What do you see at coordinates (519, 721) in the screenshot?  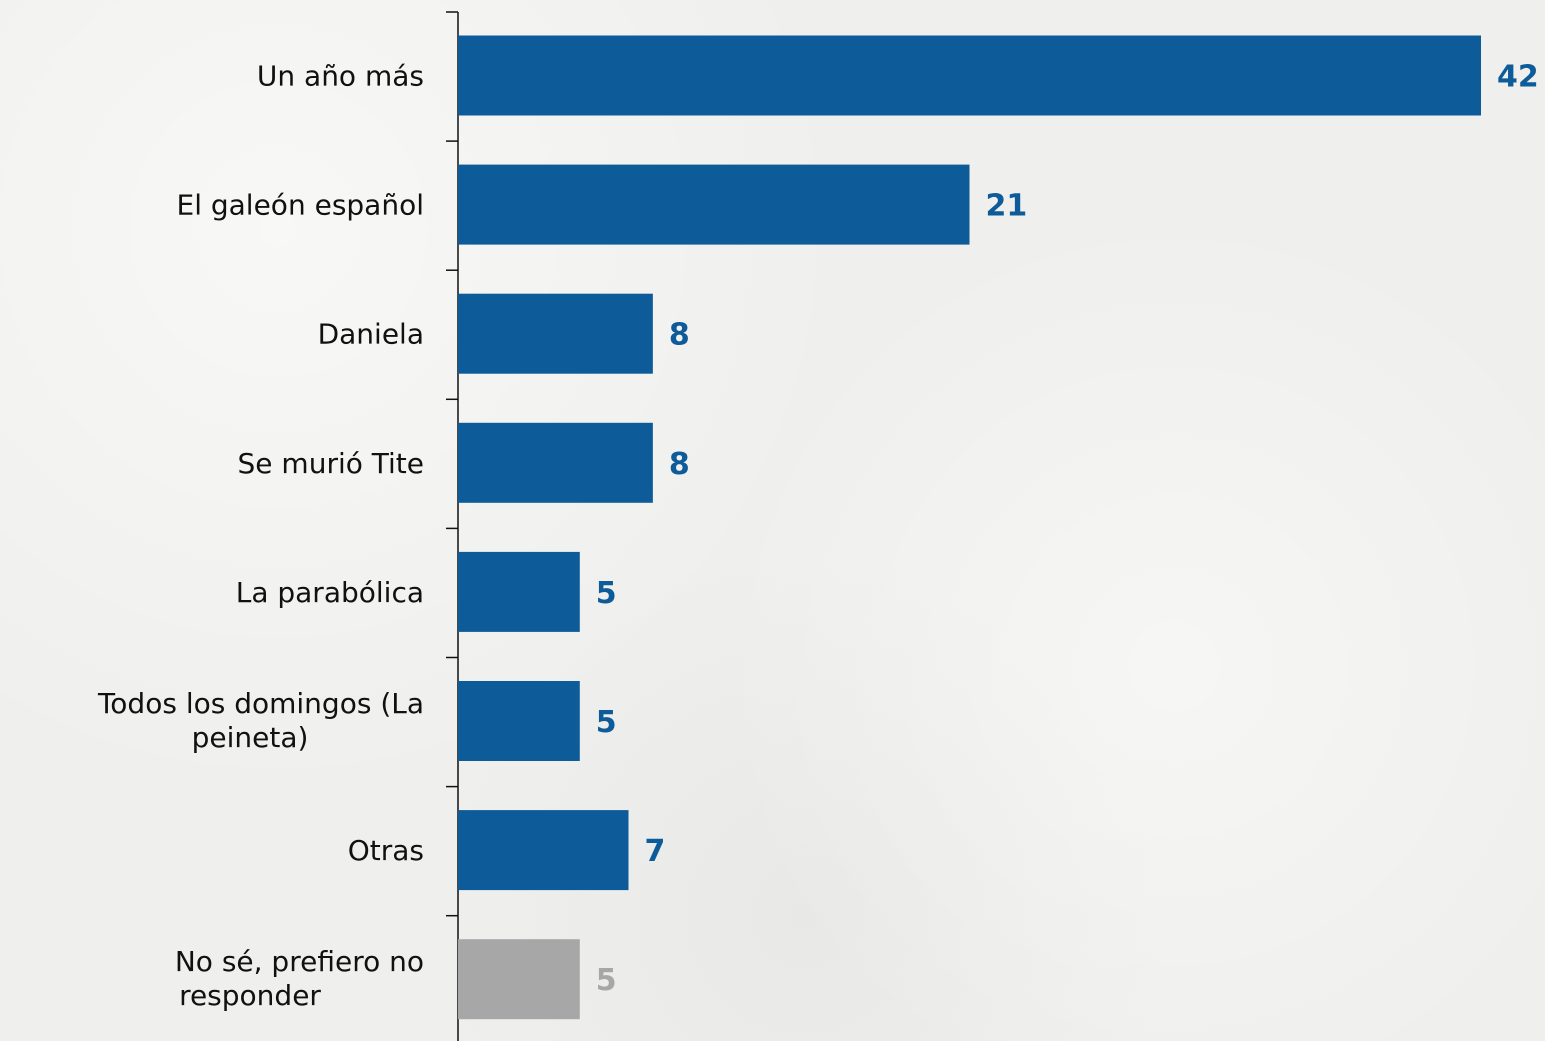 I see `bar-todos-los-domingos-la-peineta` at bounding box center [519, 721].